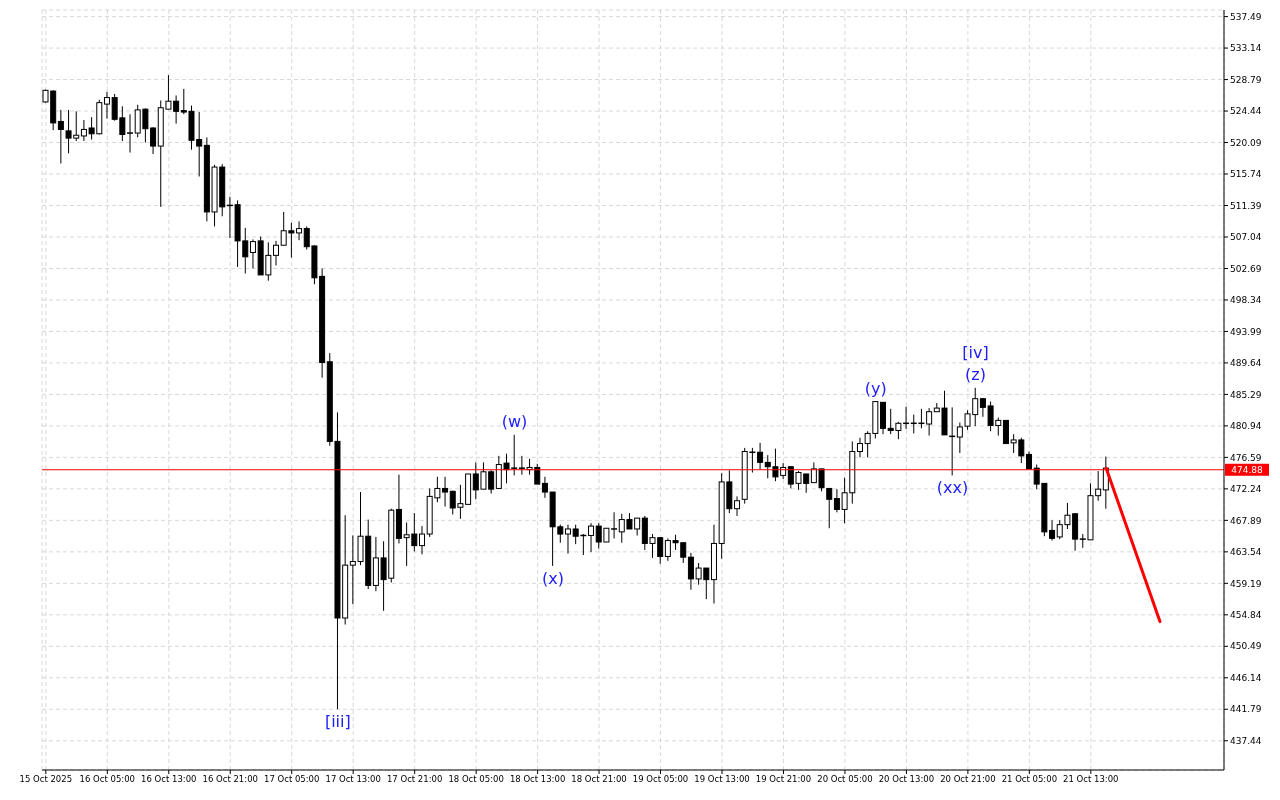 The width and height of the screenshot is (1280, 800). What do you see at coordinates (1246, 457) in the screenshot?
I see `y-tick-label: 476.59` at bounding box center [1246, 457].